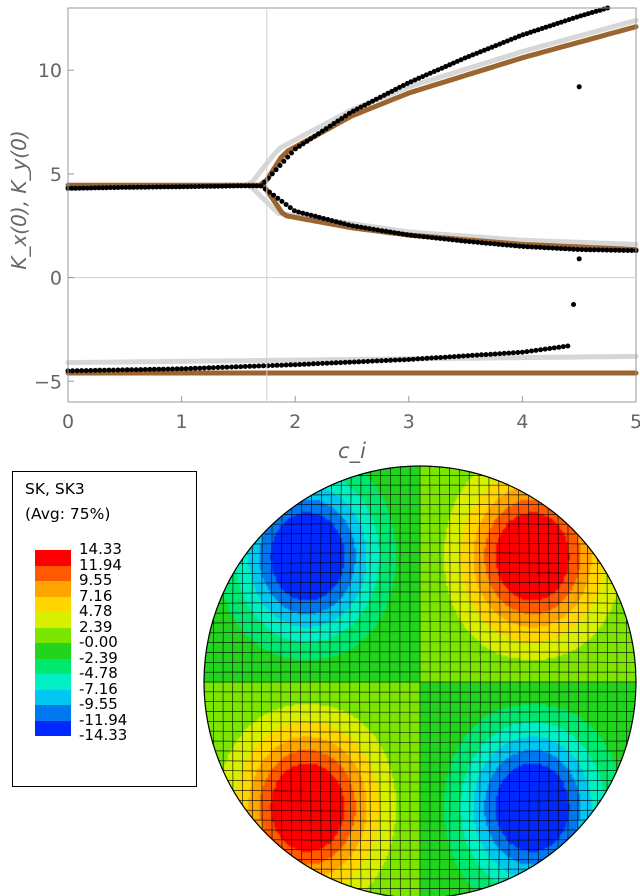 This screenshot has height=896, width=640. What do you see at coordinates (110, 646) in the screenshot?
I see `legend-entry: -0.00` at bounding box center [110, 646].